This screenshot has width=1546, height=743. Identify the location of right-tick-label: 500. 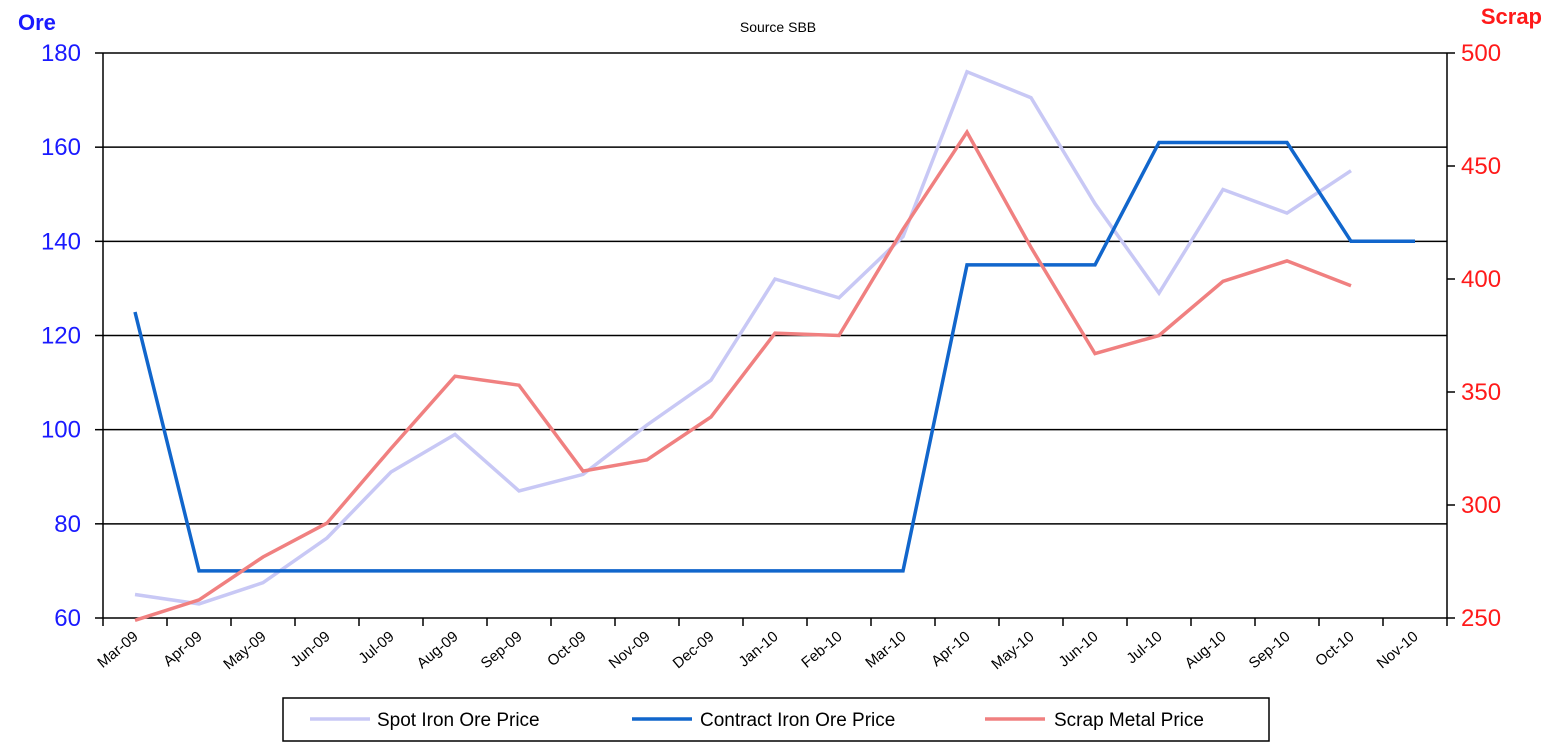
(1481, 53).